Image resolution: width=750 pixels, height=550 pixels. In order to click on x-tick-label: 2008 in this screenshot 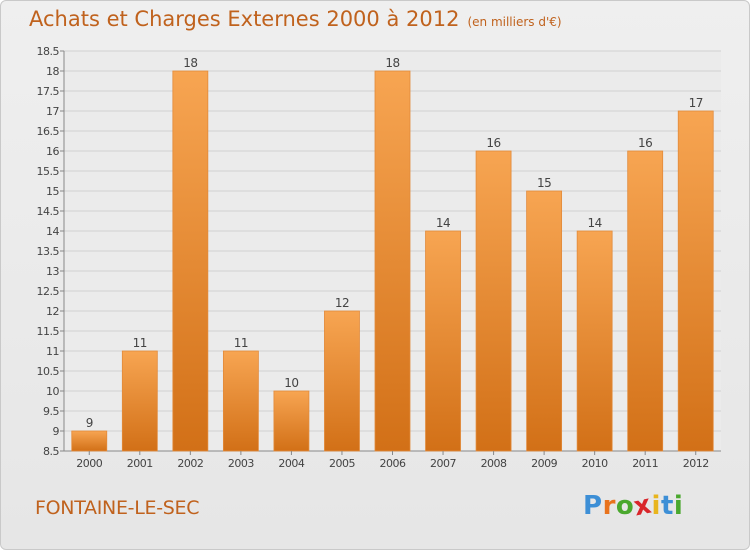, I will do `click(494, 463)`.